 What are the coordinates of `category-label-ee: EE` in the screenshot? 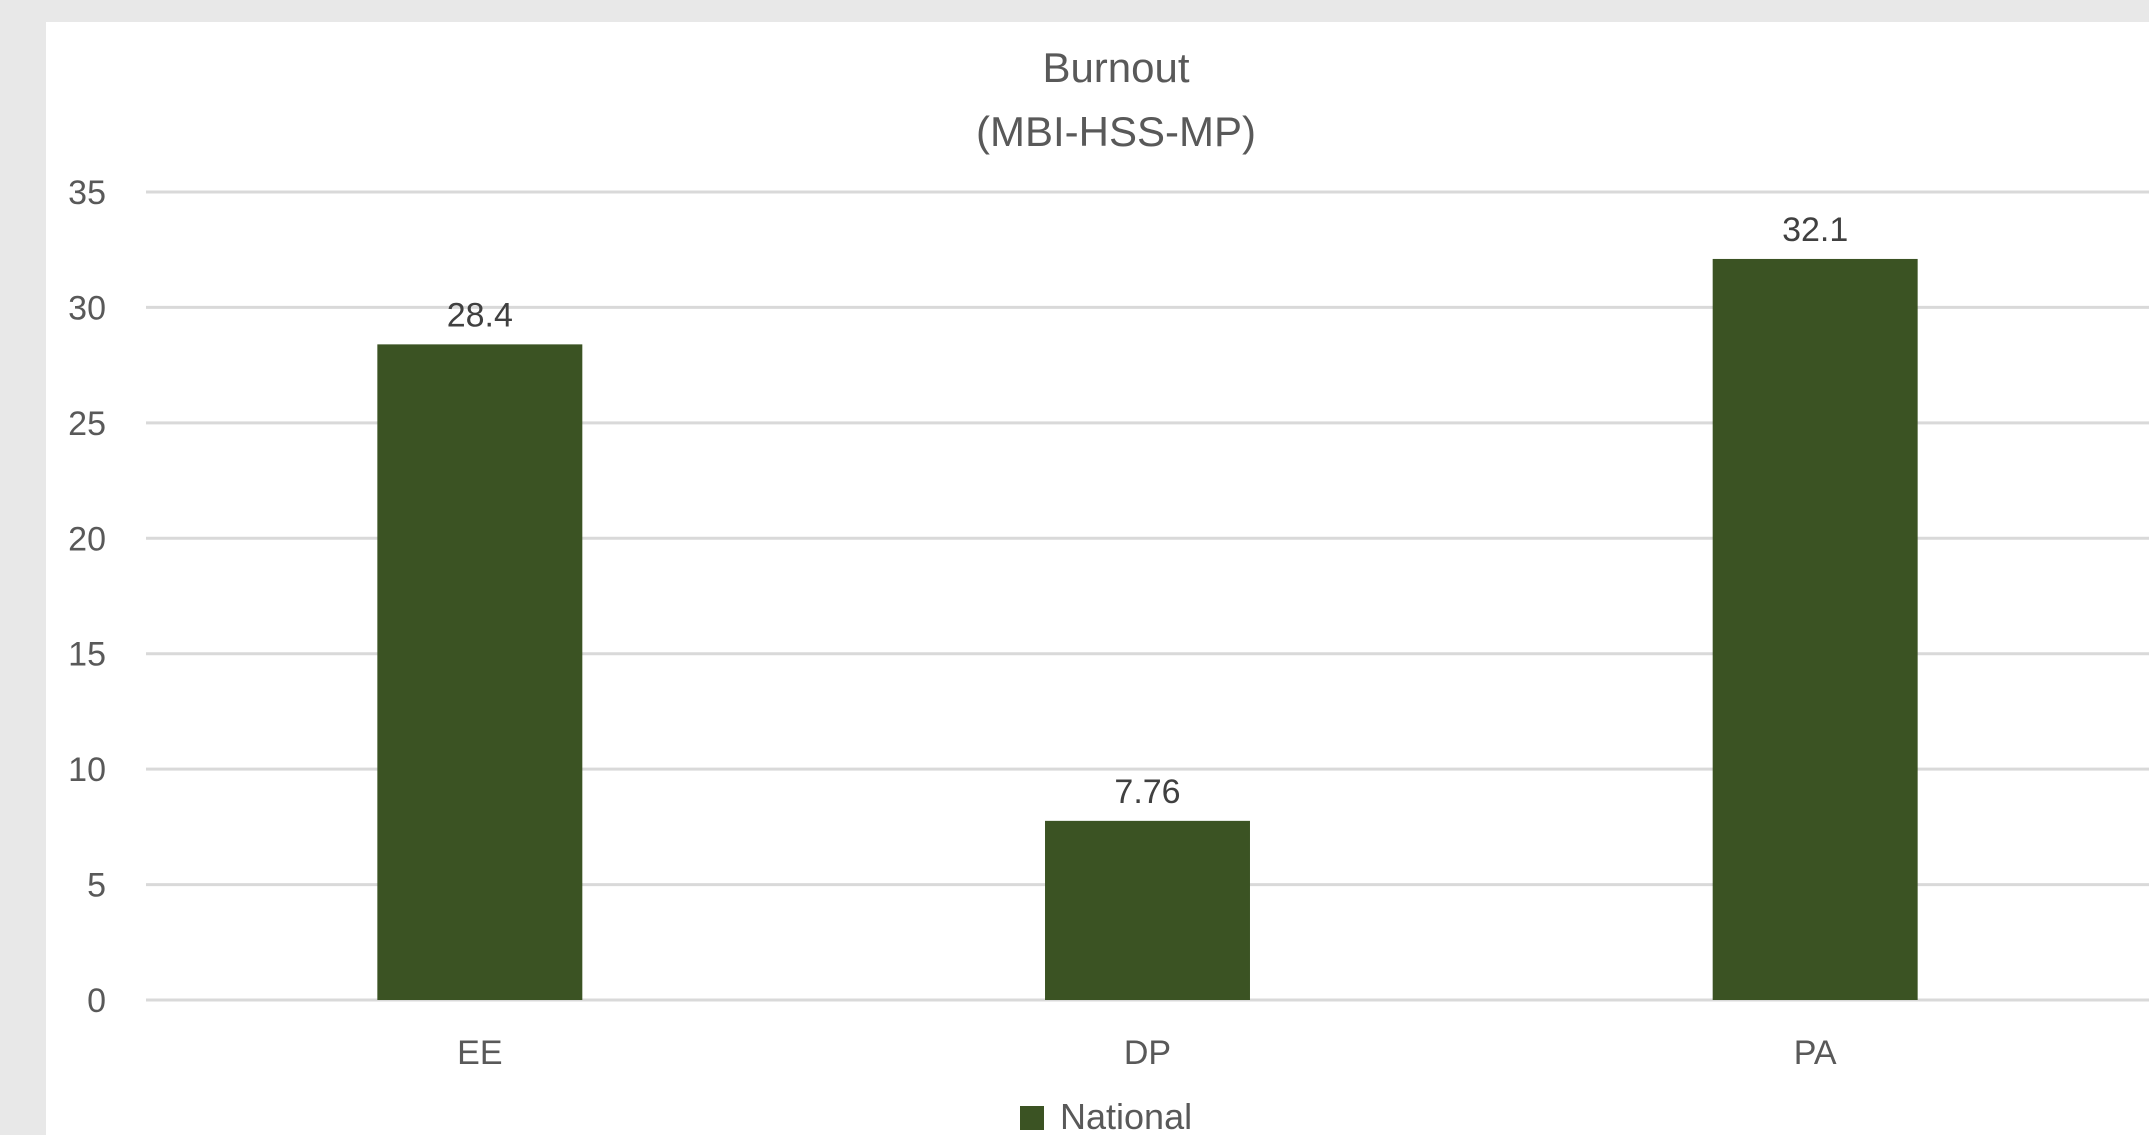 It's located at (479, 1053).